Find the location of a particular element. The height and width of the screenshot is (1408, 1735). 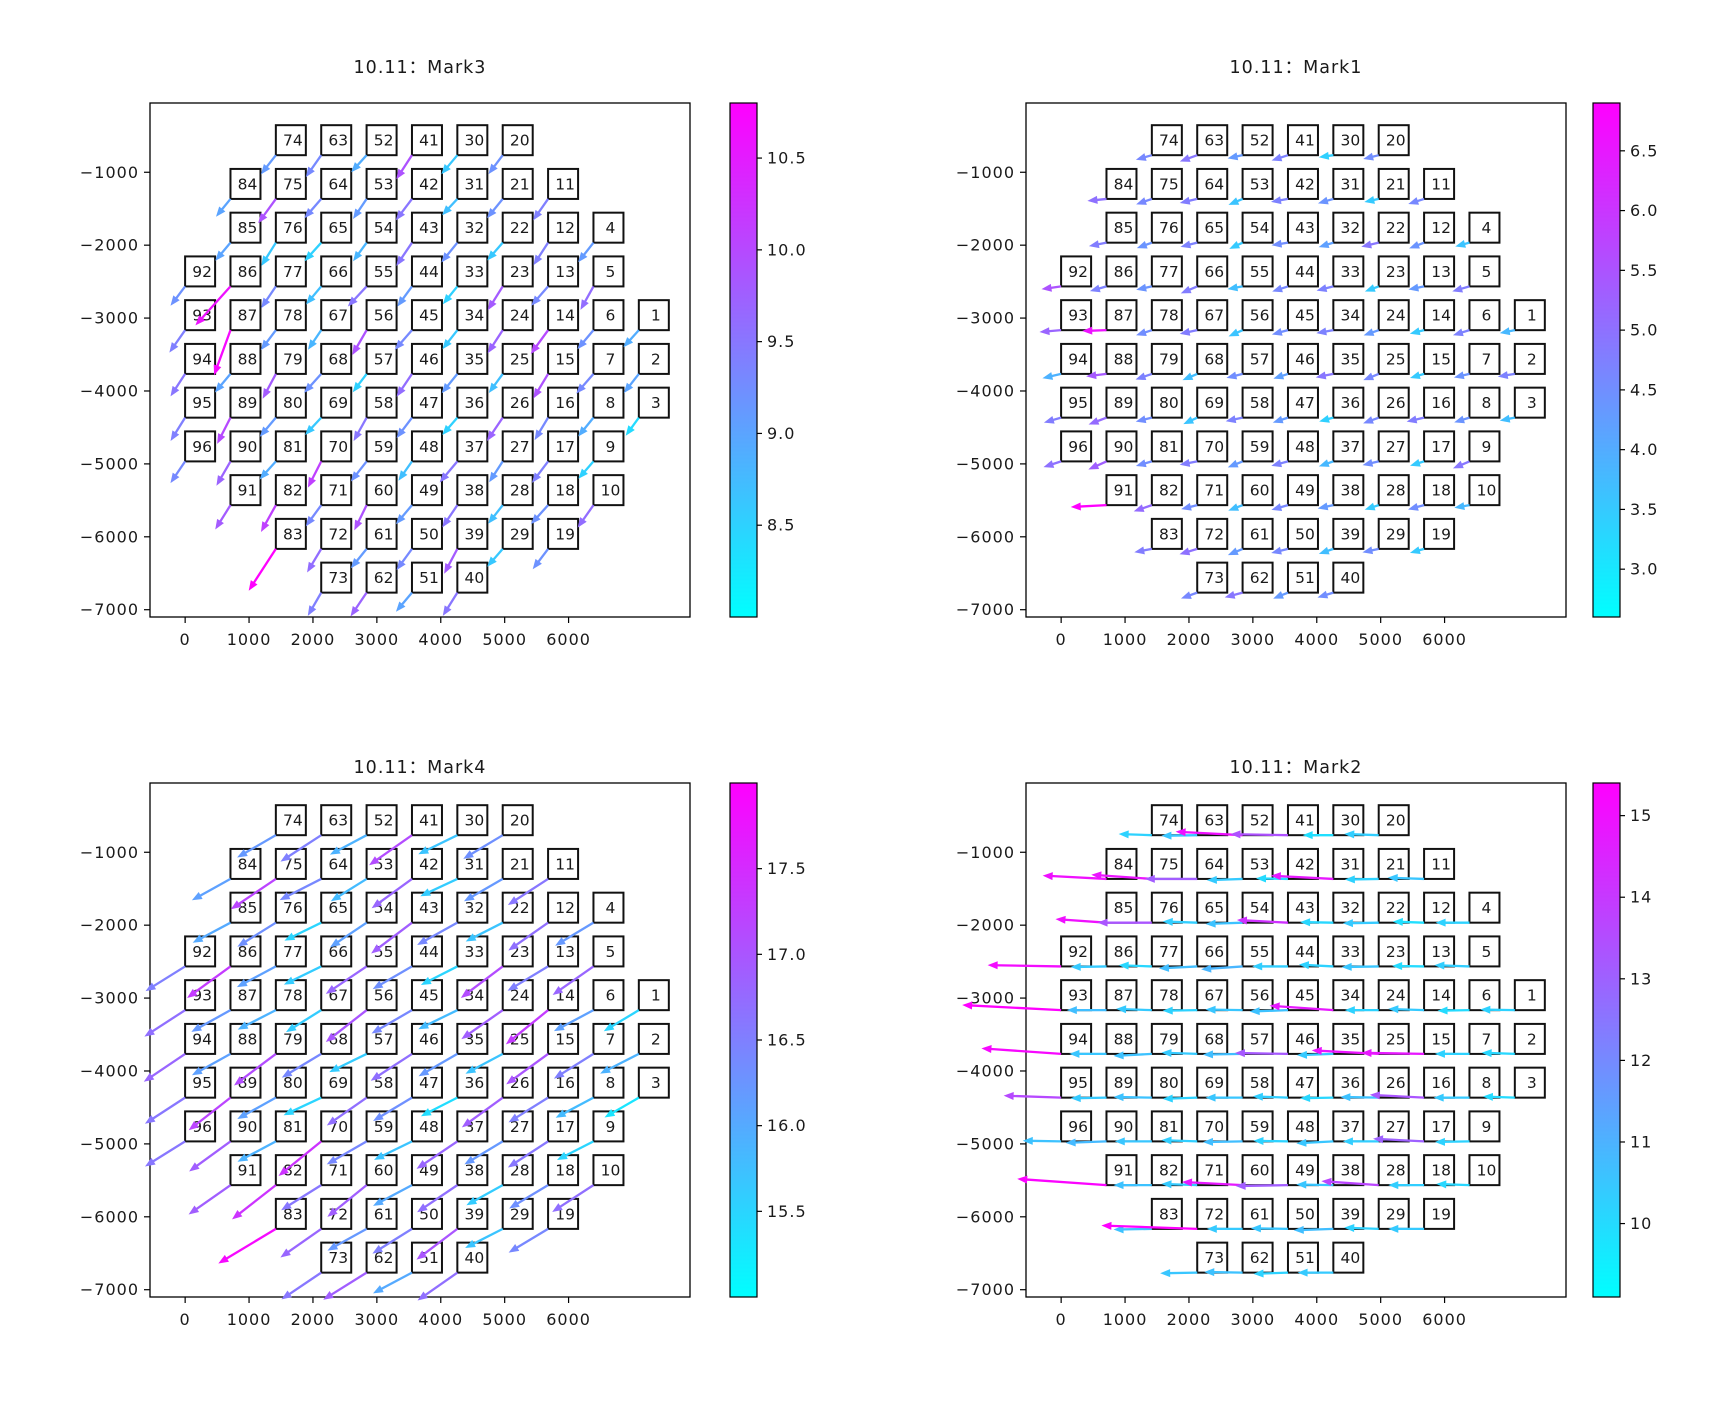

grid-box-number: 38 is located at coordinates (474, 491).